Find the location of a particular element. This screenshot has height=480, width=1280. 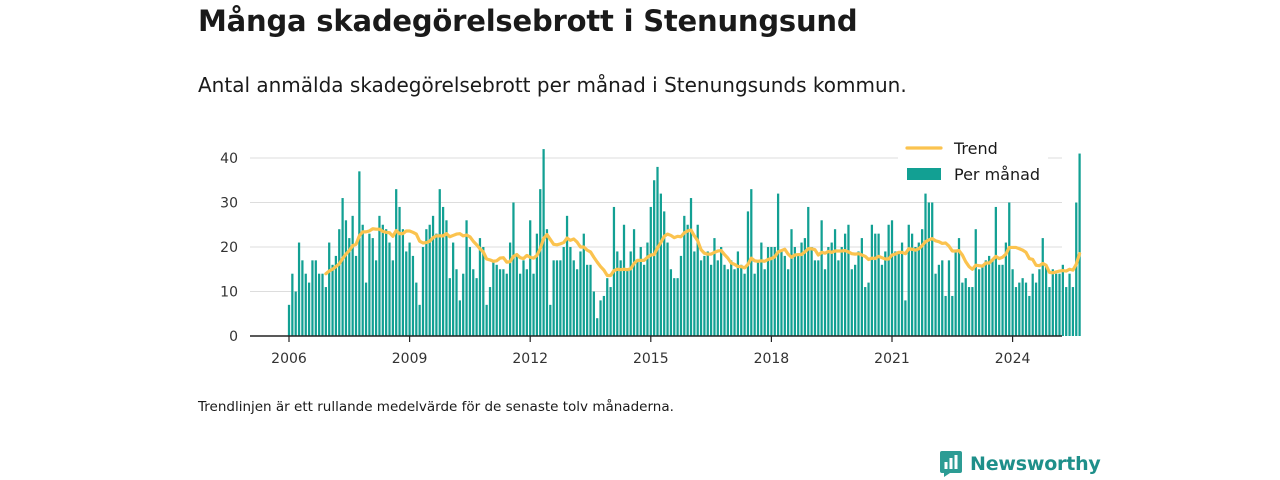

y-tick-label: 20 is located at coordinates (229, 248).